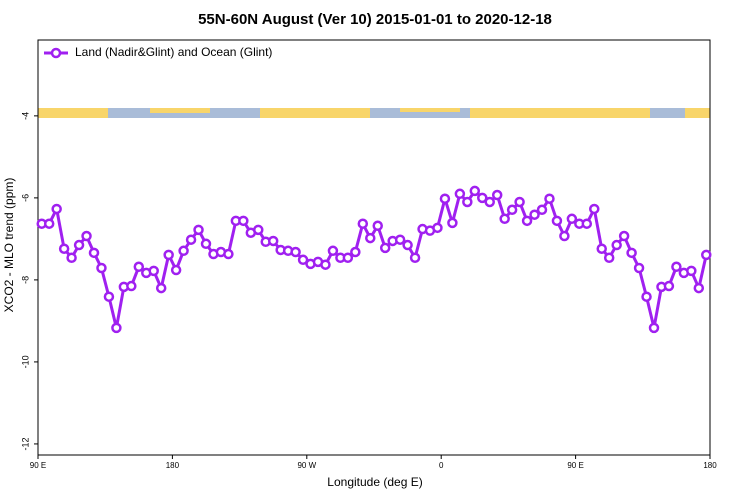 Image resolution: width=750 pixels, height=500 pixels. What do you see at coordinates (374, 113) in the screenshot?
I see `map-strip` at bounding box center [374, 113].